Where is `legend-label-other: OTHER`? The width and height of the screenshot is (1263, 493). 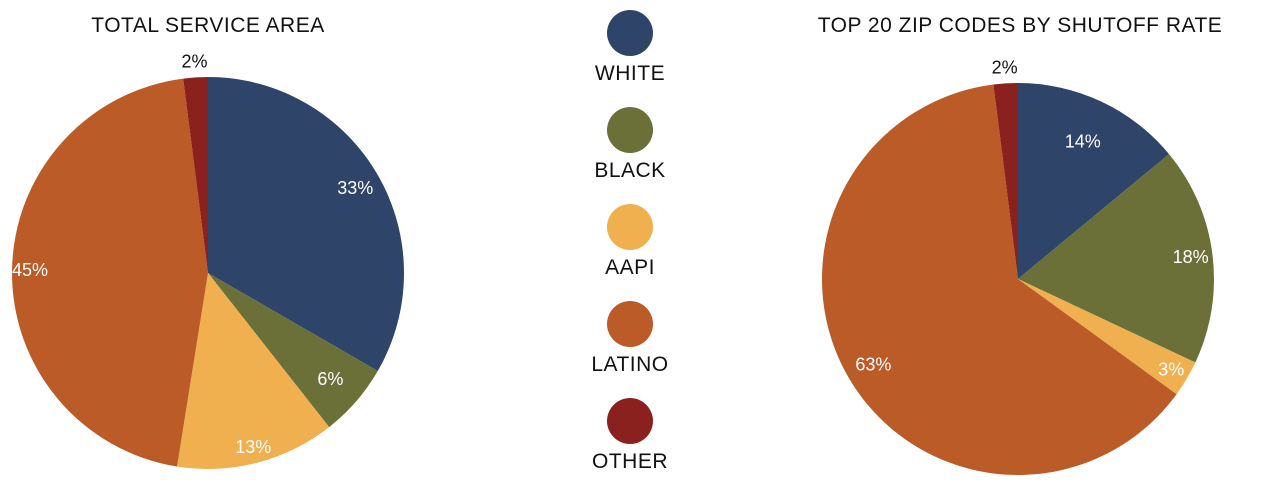 legend-label-other: OTHER is located at coordinates (630, 461).